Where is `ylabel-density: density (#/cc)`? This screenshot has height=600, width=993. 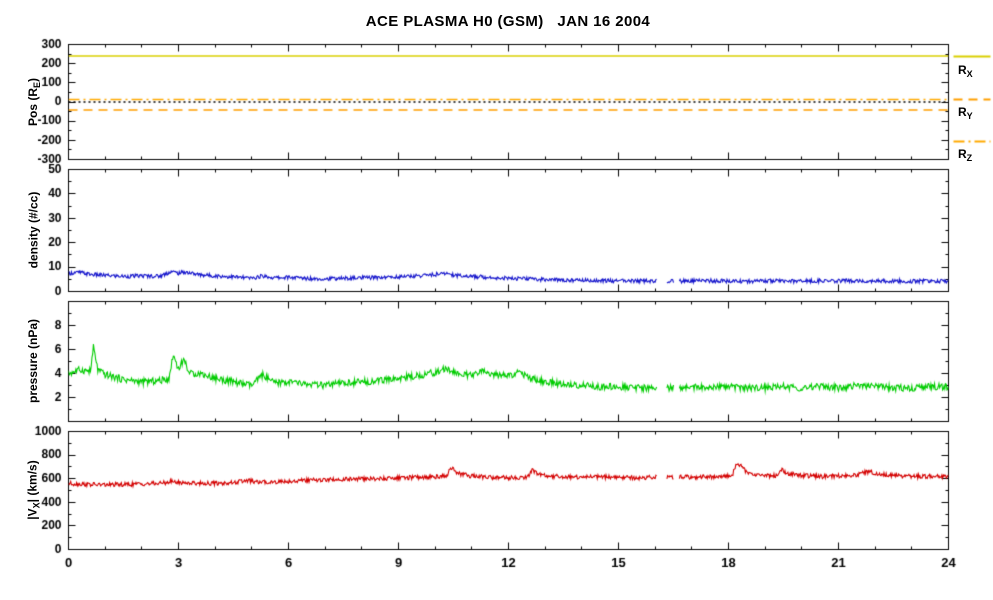
ylabel-density: density (#/cc) is located at coordinates (34, 230).